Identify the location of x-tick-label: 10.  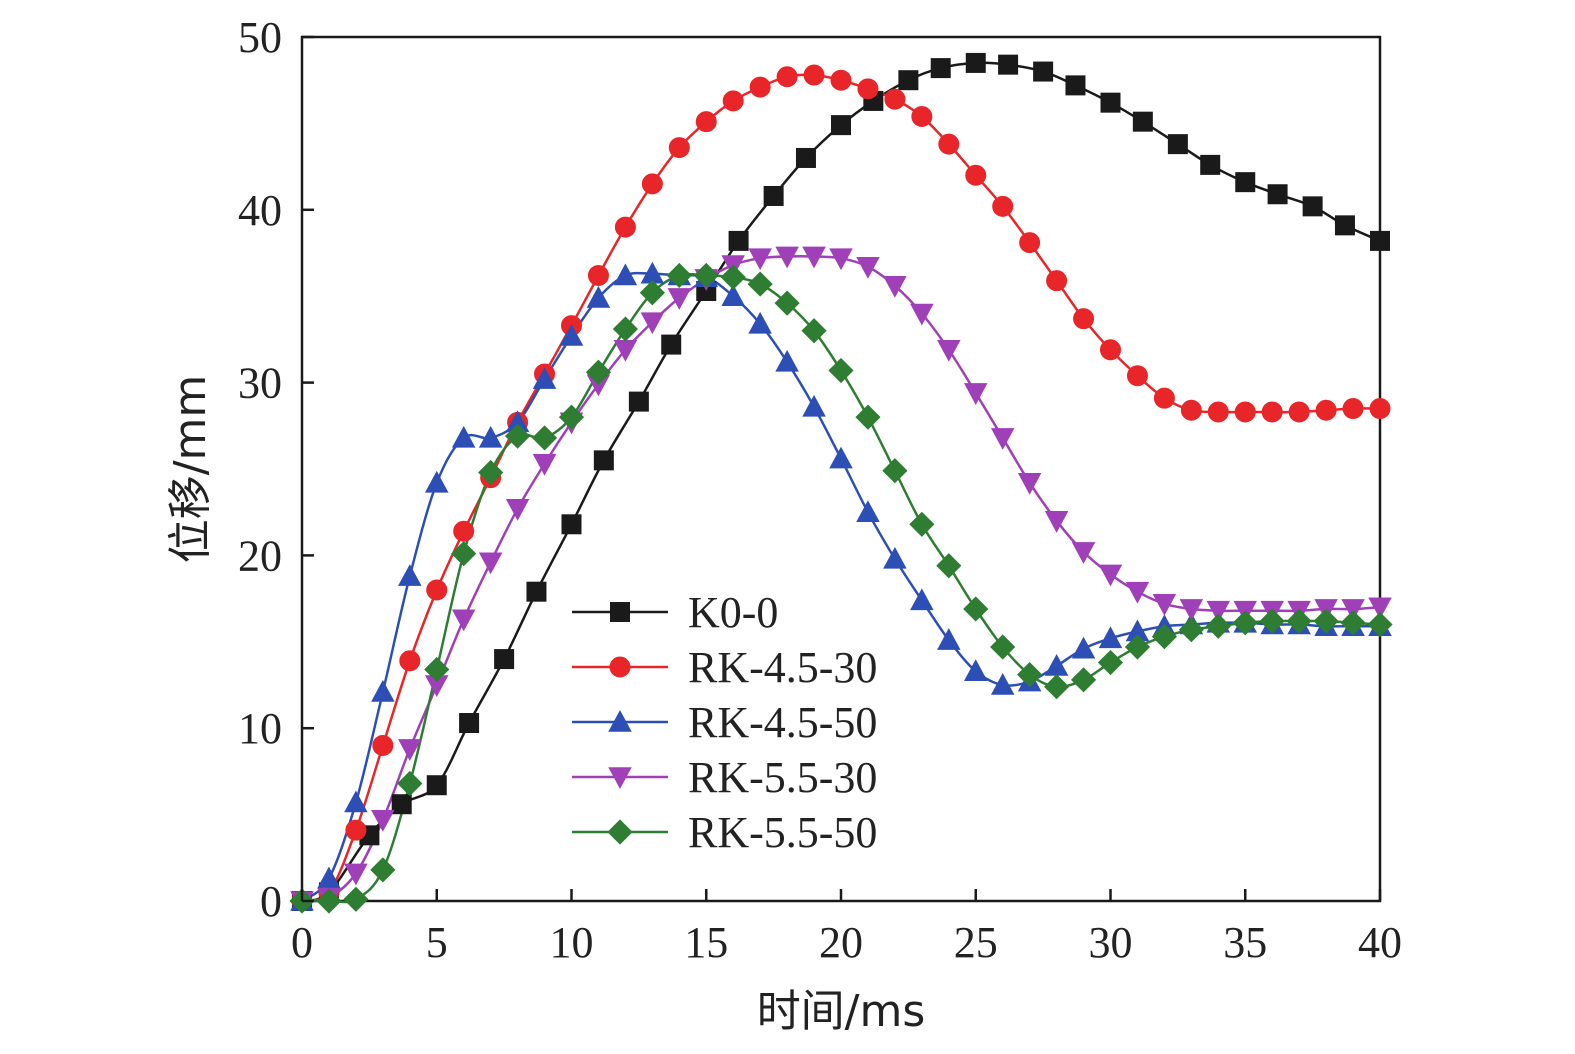
(572, 942).